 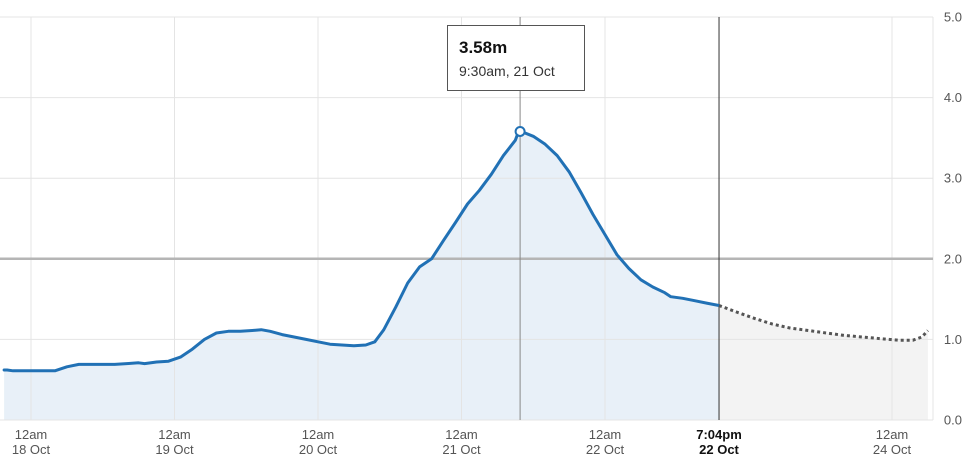 What do you see at coordinates (953, 97) in the screenshot?
I see `y-tick-label: 4.0` at bounding box center [953, 97].